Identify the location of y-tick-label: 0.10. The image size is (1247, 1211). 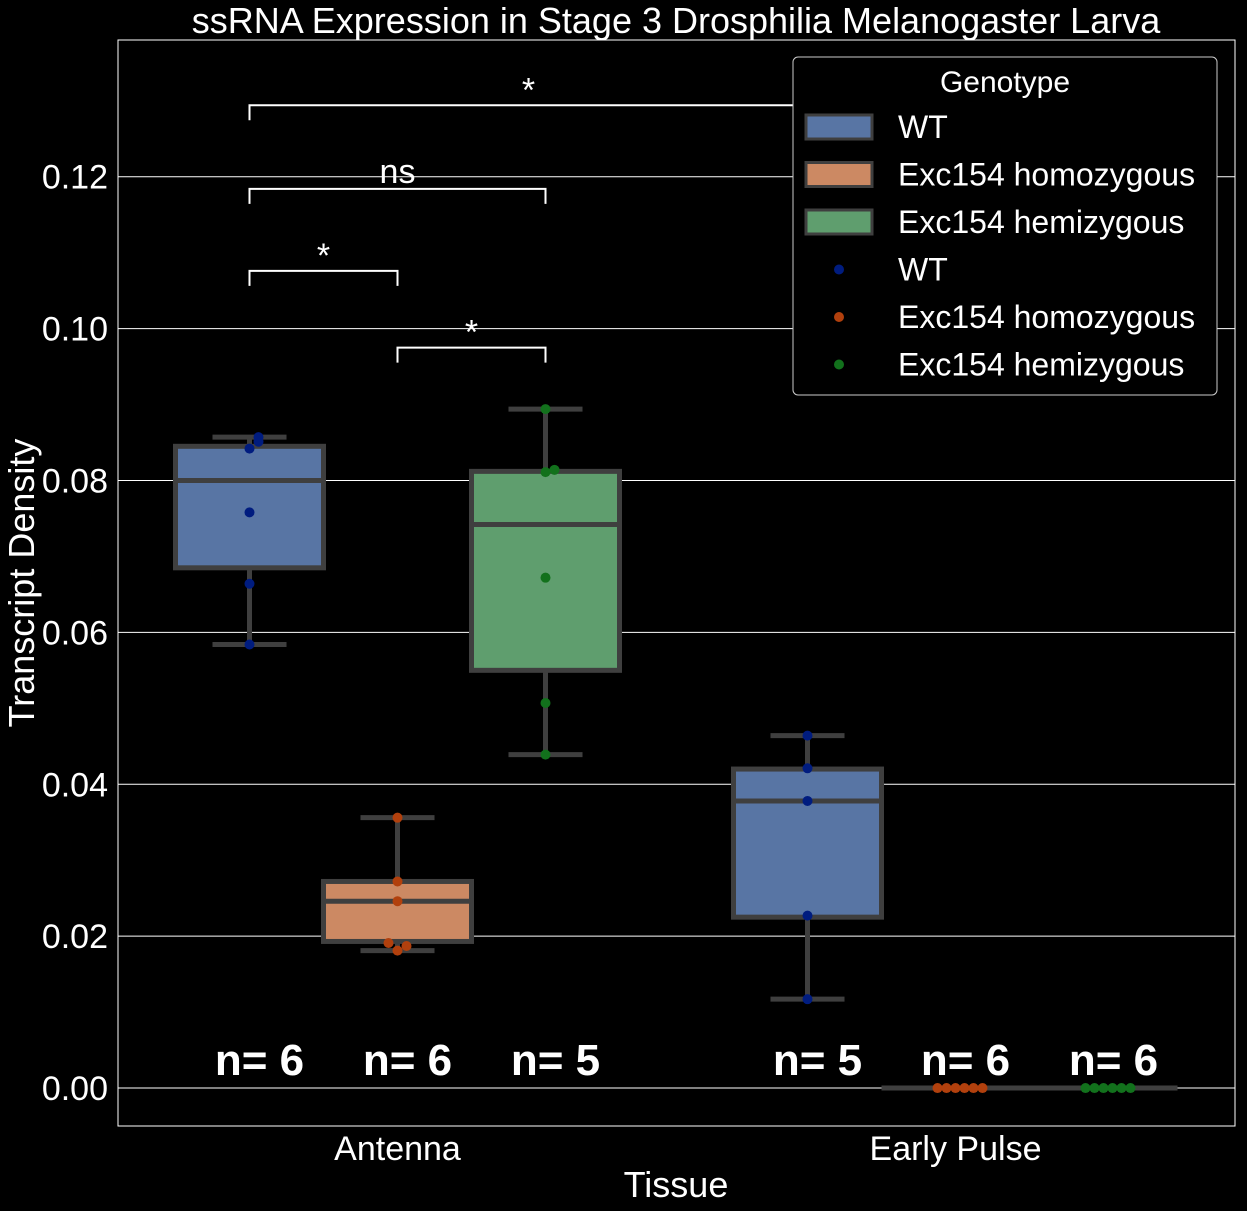
(75, 330).